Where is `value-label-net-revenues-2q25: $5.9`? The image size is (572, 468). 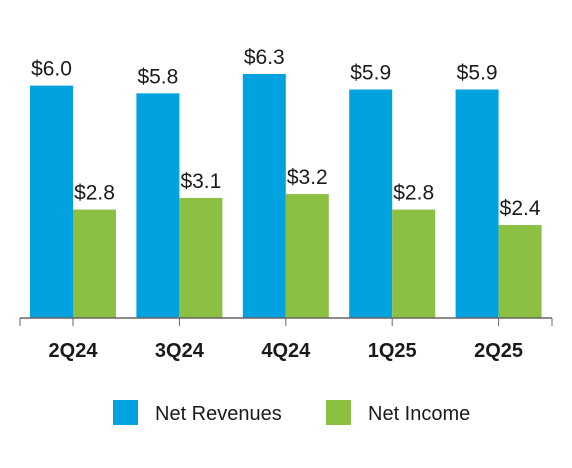
value-label-net-revenues-2q25: $5.9 is located at coordinates (477, 72).